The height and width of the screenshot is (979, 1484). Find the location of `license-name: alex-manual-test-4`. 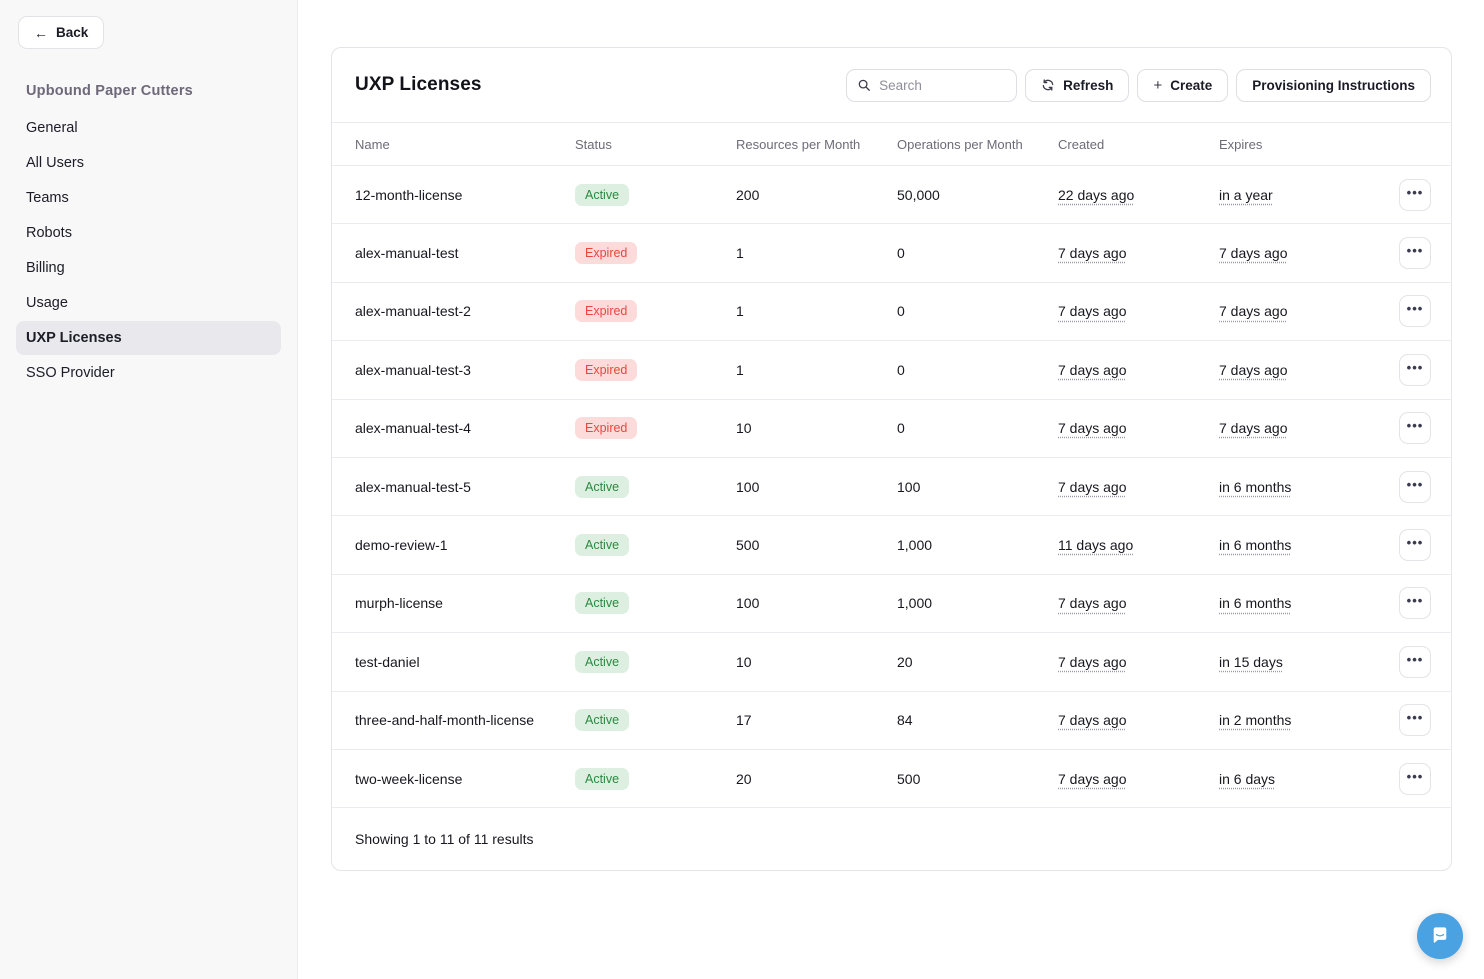

license-name: alex-manual-test-4 is located at coordinates (413, 428).